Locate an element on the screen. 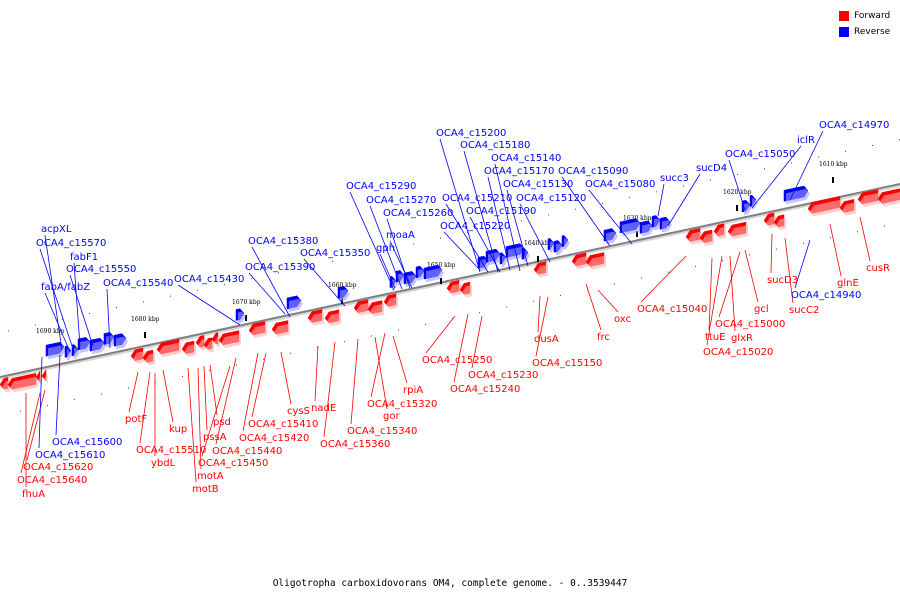  gene-label-oca4-c15020: OCA4_c15020 is located at coordinates (738, 352).